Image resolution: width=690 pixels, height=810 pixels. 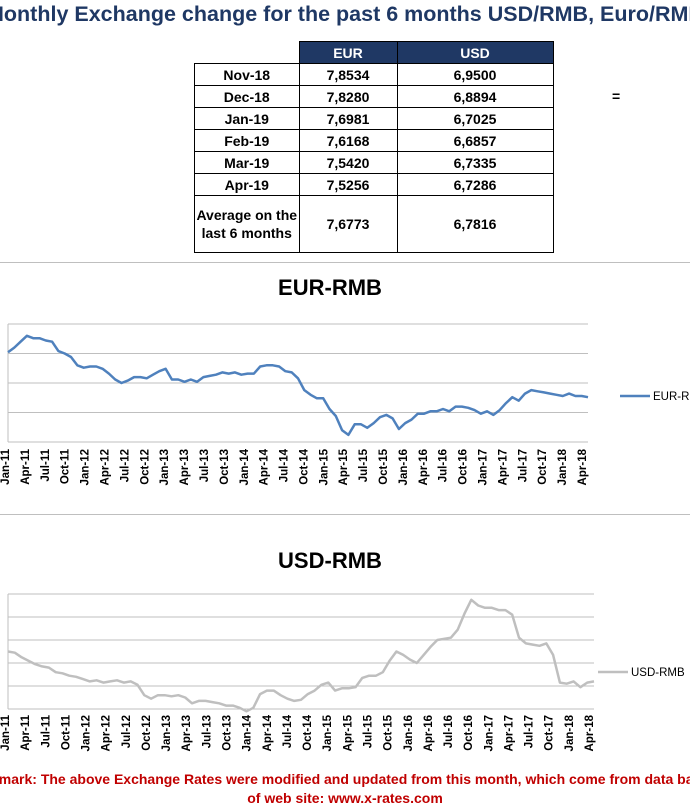 I want to click on table-row: Jan-19 7,6981 6,7025, so click(x=374, y=118).